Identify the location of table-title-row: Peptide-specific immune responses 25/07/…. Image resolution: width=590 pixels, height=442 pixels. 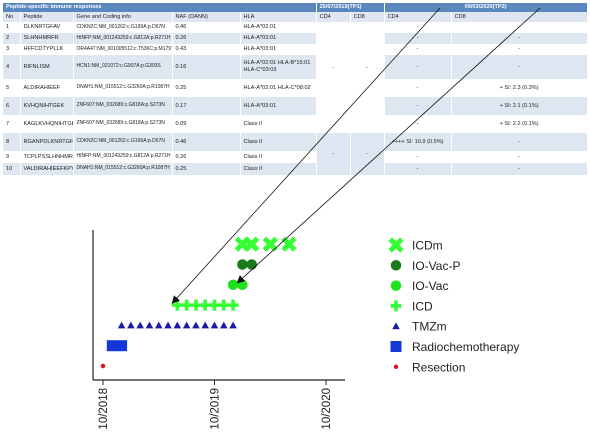
(295, 7).